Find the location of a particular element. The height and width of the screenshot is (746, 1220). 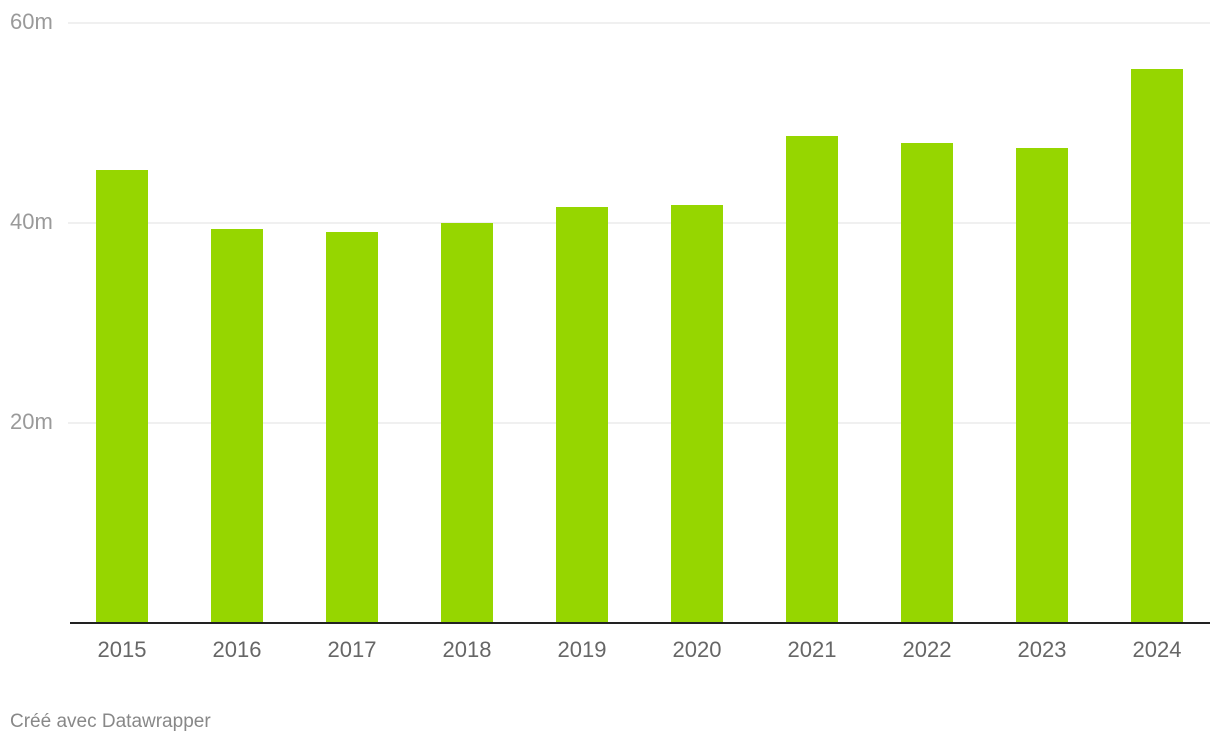

x-tick-label: 2016 is located at coordinates (237, 649).